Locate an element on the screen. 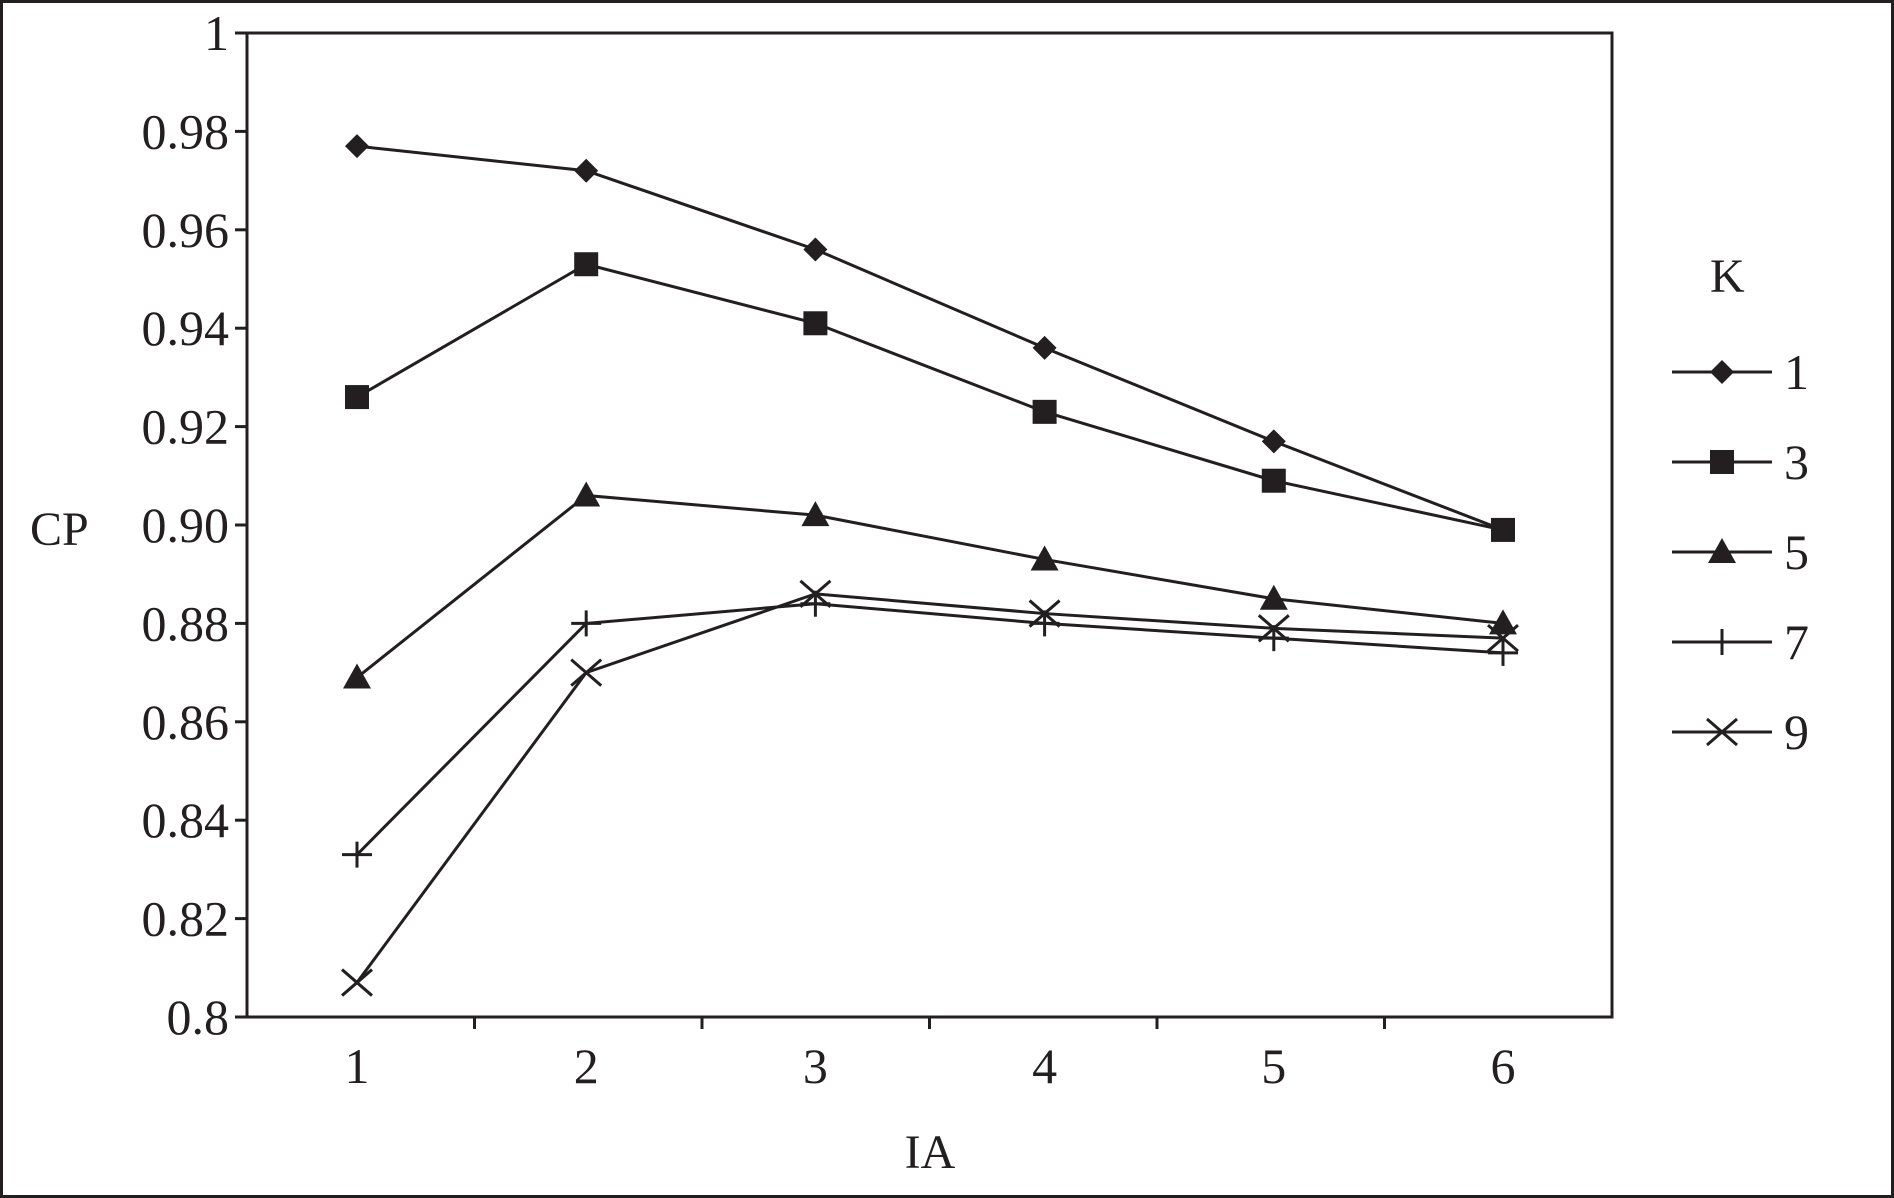 This screenshot has width=1894, height=1198. y-tick-label: 0.96 is located at coordinates (186, 230).